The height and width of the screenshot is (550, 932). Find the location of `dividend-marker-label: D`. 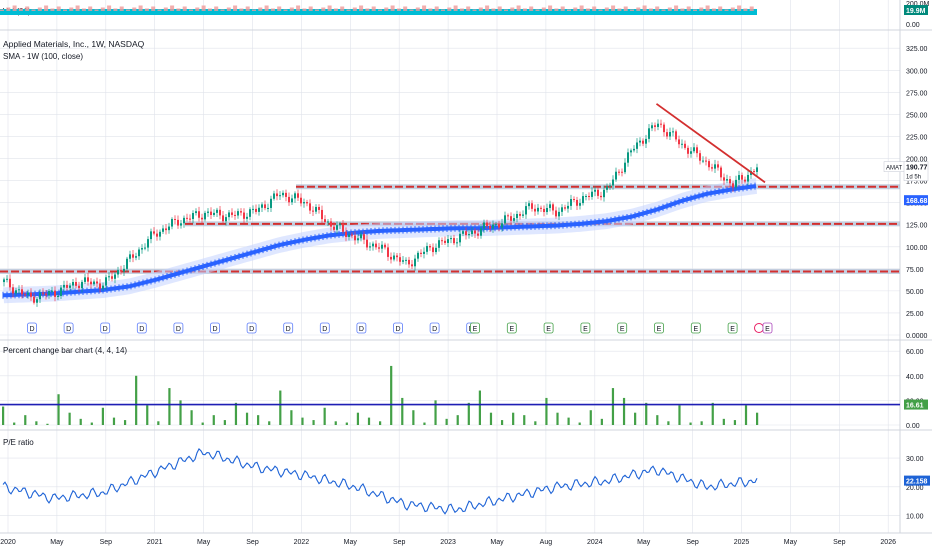

dividend-marker-label: D is located at coordinates (288, 329).